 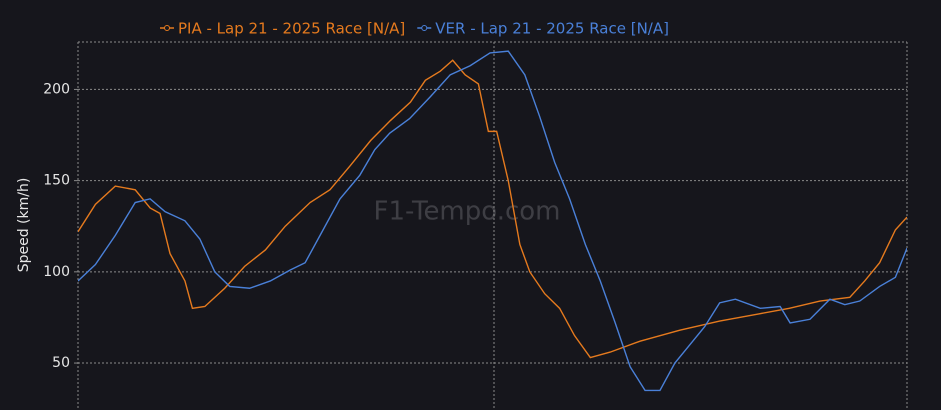 What do you see at coordinates (291, 29) in the screenshot?
I see `legend-label: PIA - Lap 21 - 2025 Race [N/A]` at bounding box center [291, 29].